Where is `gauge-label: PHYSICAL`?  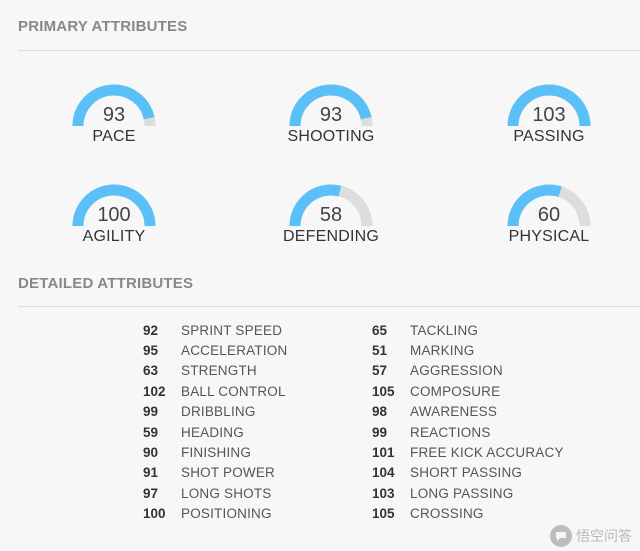
gauge-label: PHYSICAL is located at coordinates (549, 236).